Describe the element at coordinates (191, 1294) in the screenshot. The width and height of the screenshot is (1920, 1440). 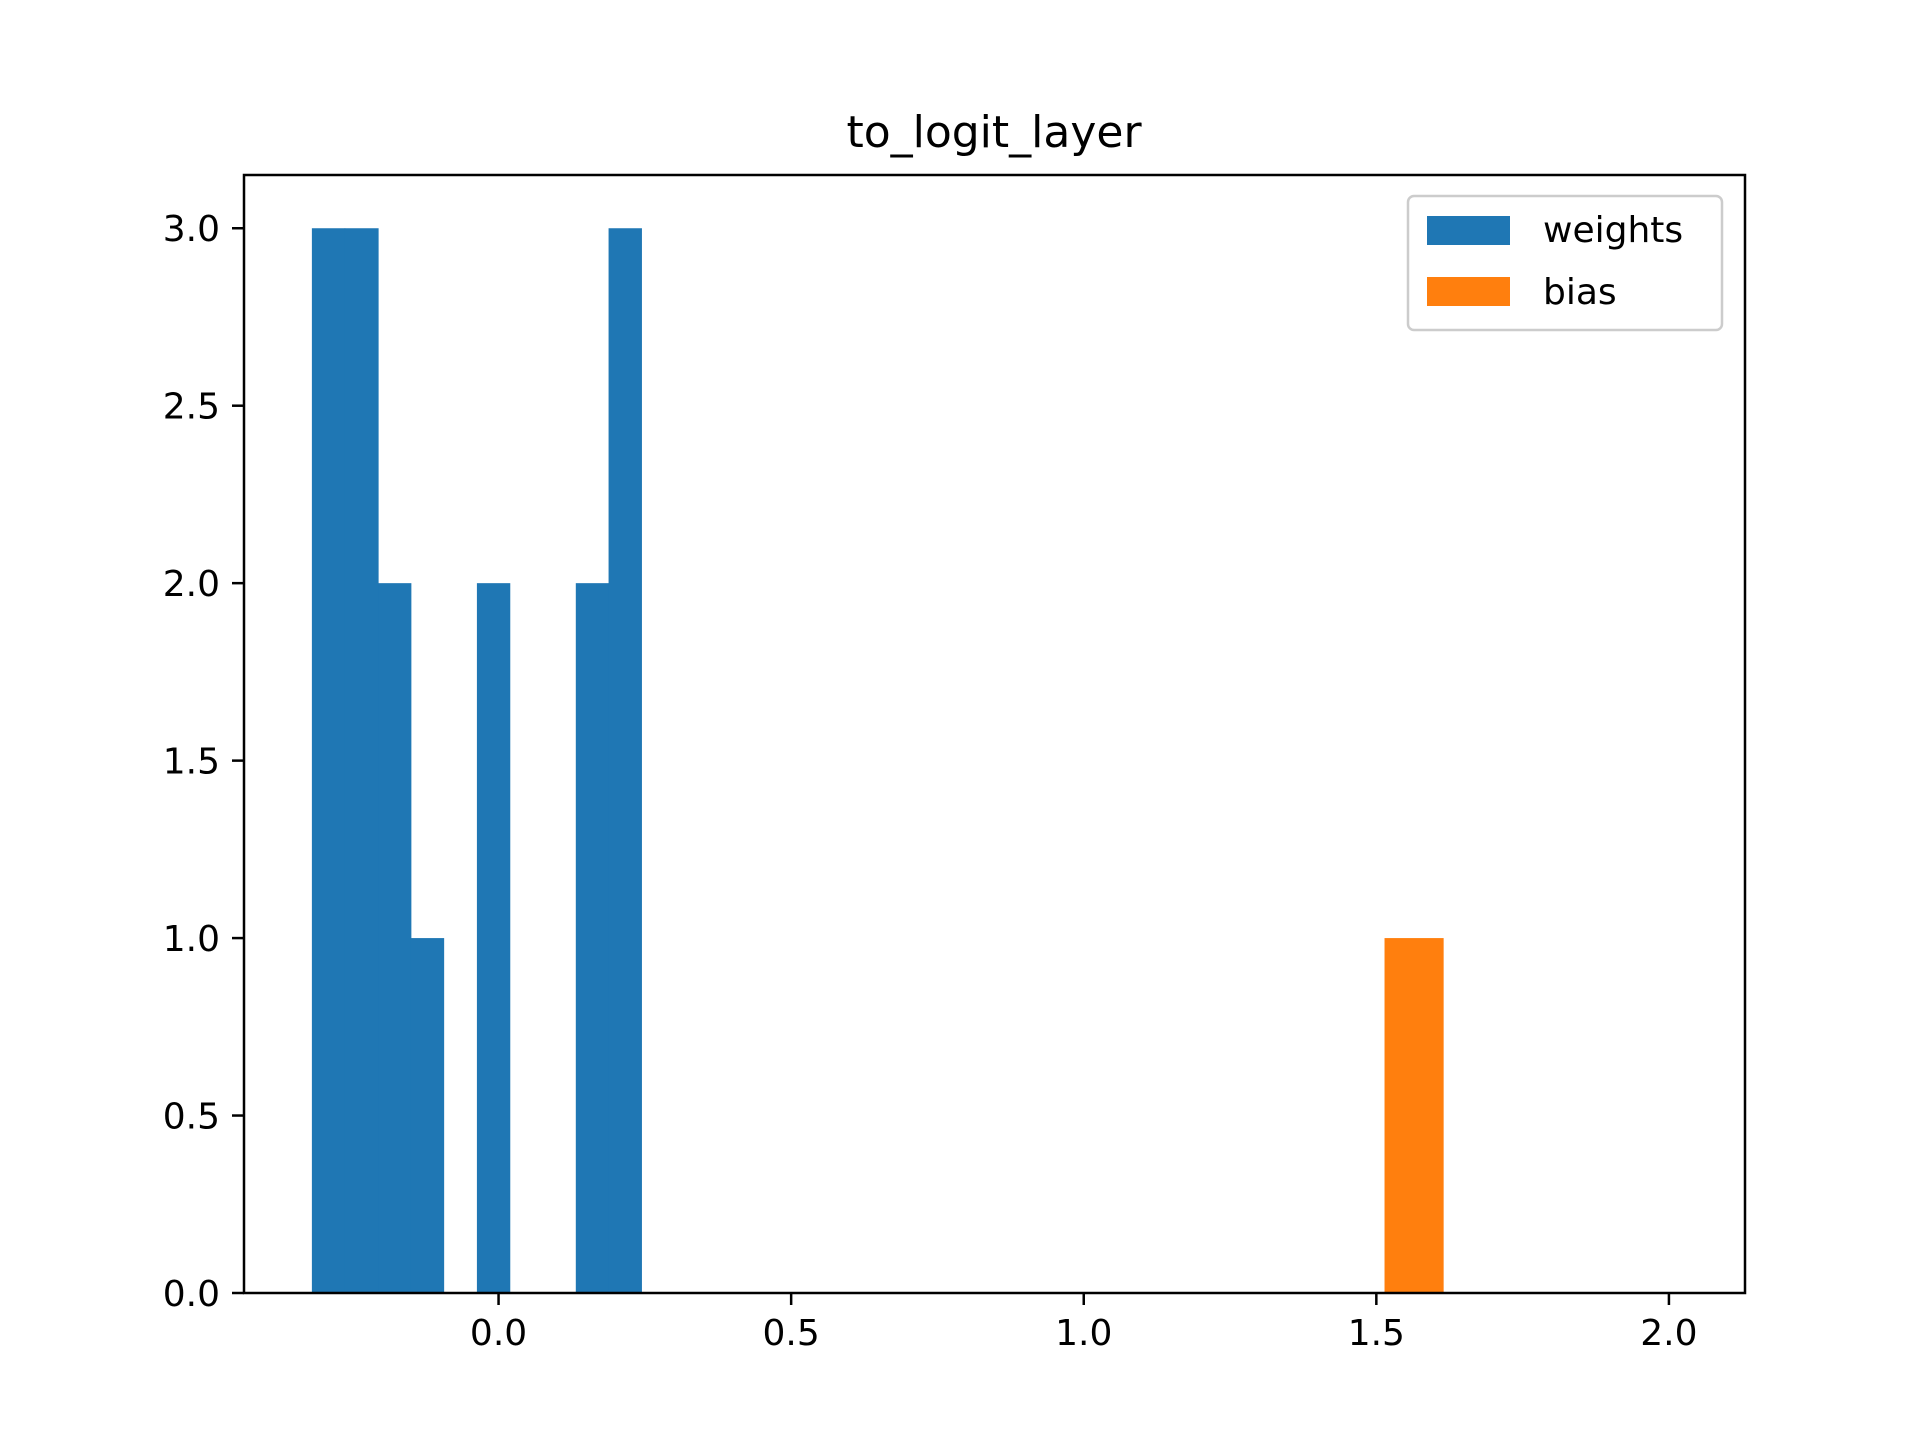
I see `y-tick-label: 0.0` at that location.